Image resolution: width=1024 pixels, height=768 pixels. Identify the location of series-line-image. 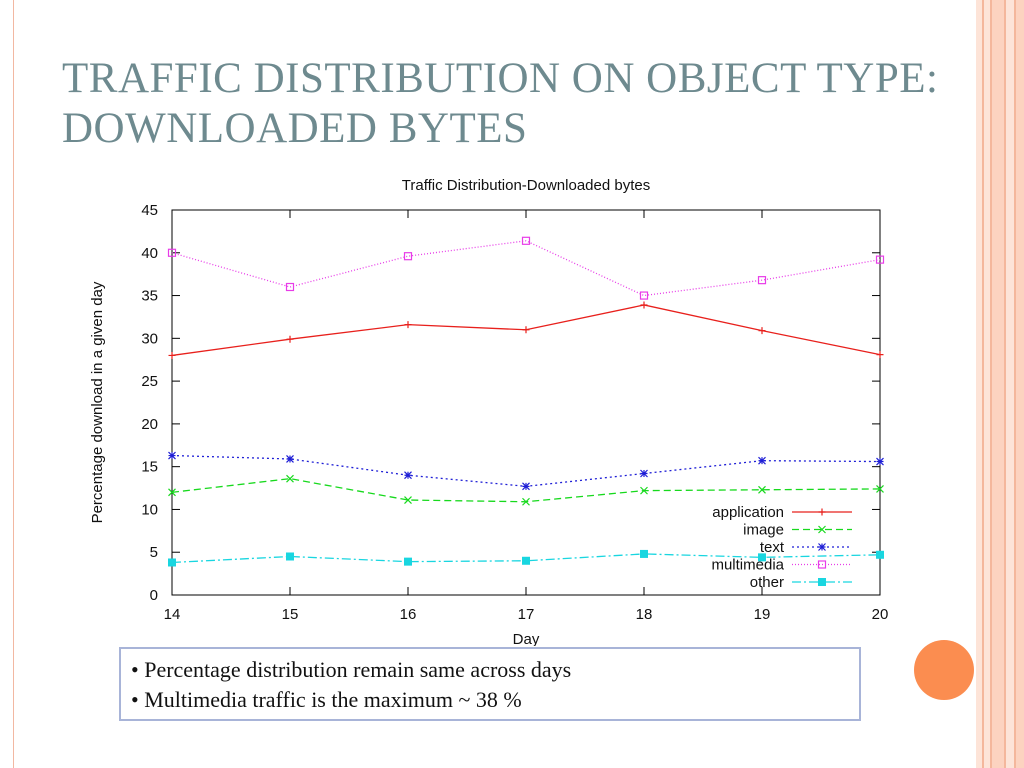
(526, 490).